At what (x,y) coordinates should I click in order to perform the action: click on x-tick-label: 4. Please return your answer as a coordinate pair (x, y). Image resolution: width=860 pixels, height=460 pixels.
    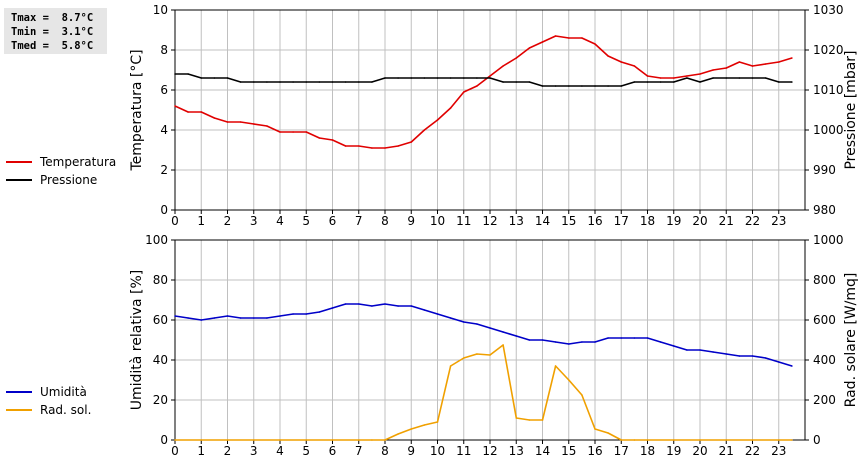
    Looking at the image, I should click on (280, 221).